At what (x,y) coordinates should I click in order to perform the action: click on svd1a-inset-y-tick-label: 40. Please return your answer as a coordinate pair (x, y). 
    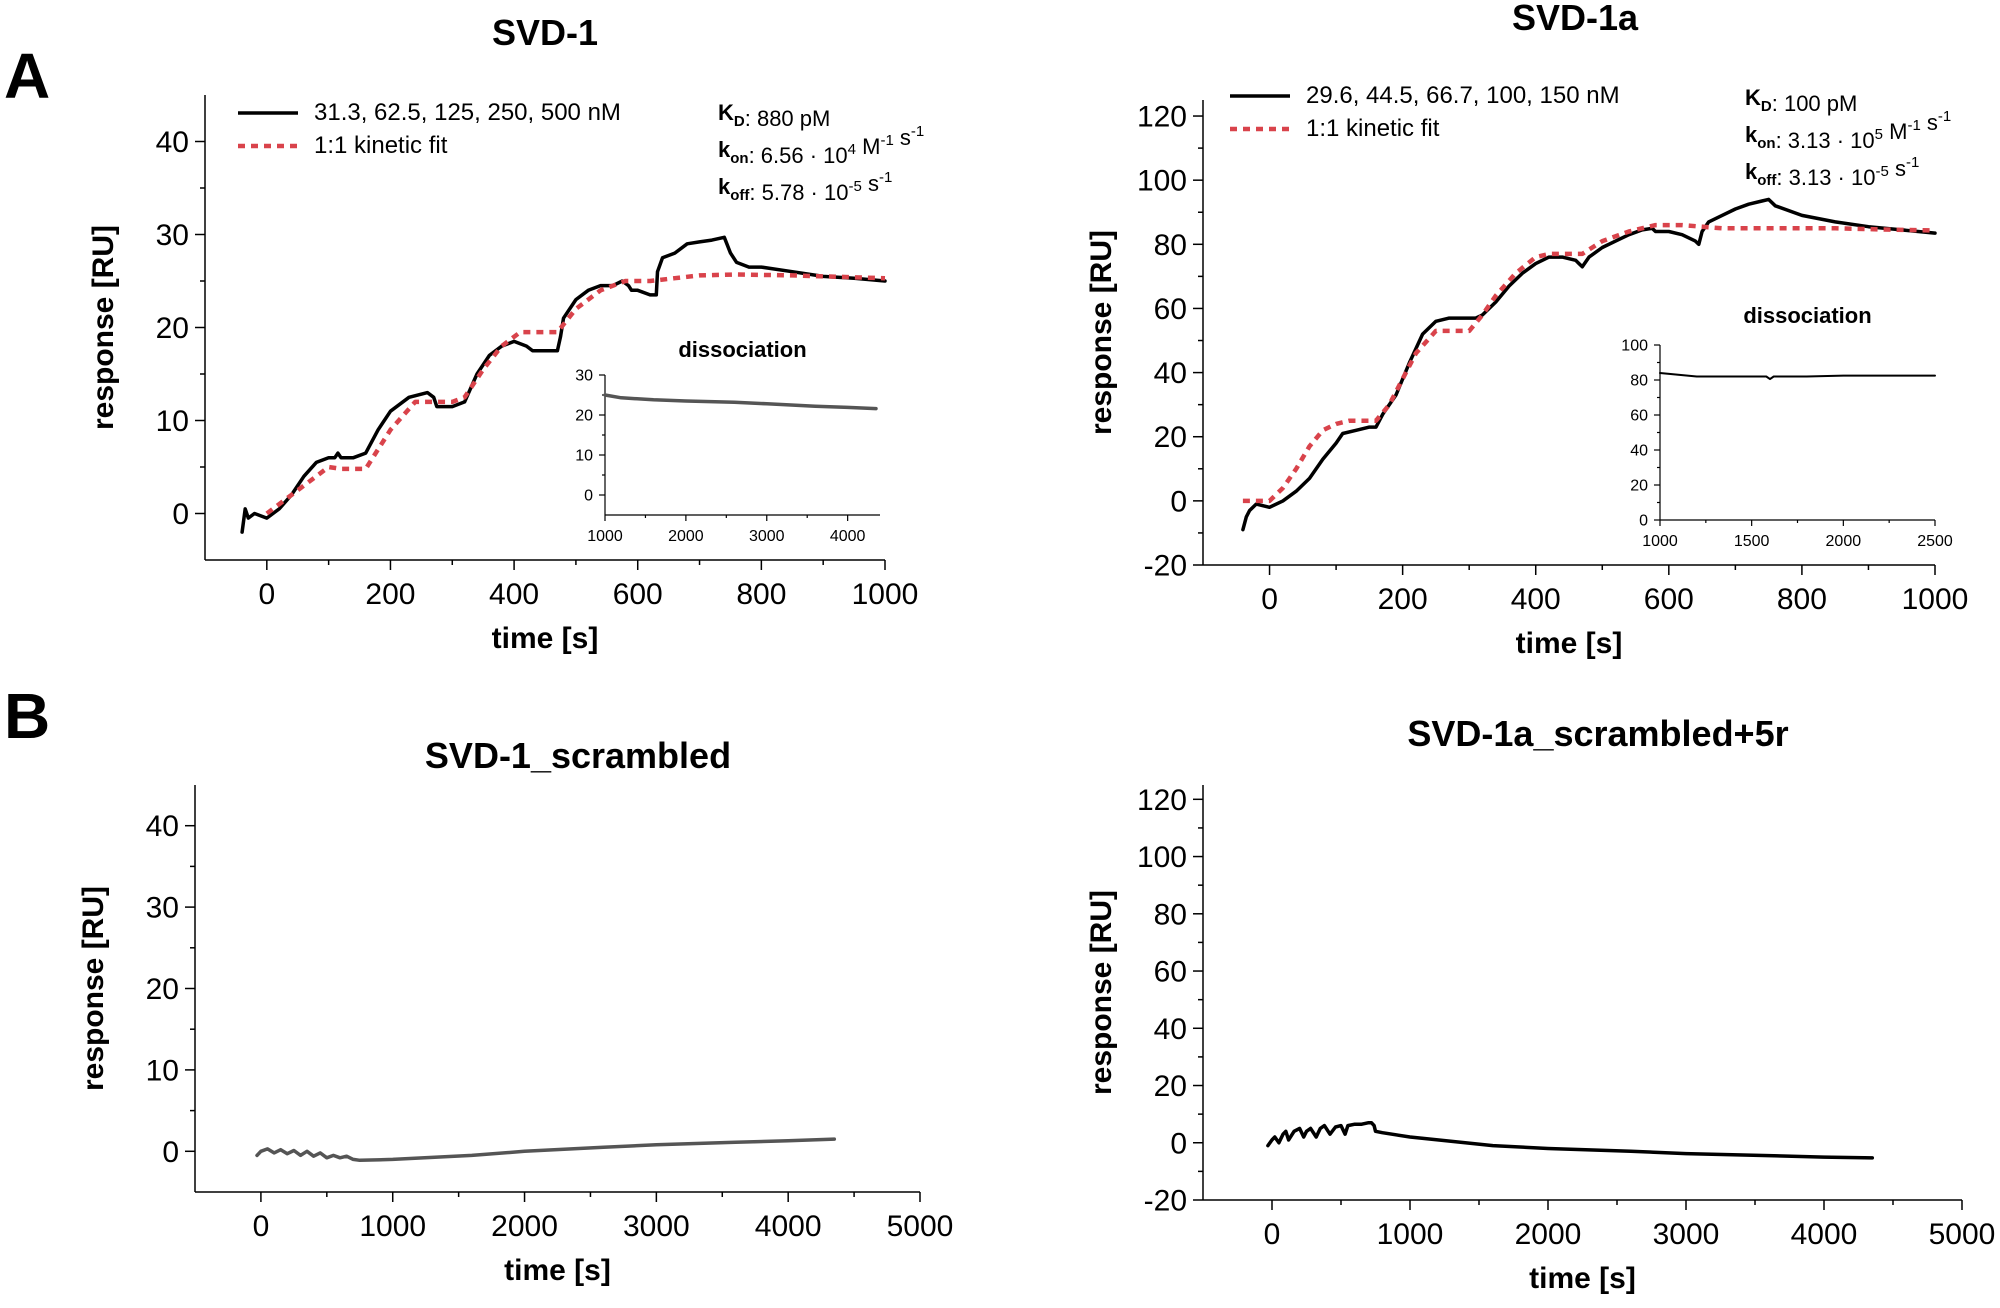
    Looking at the image, I should click on (1639, 451).